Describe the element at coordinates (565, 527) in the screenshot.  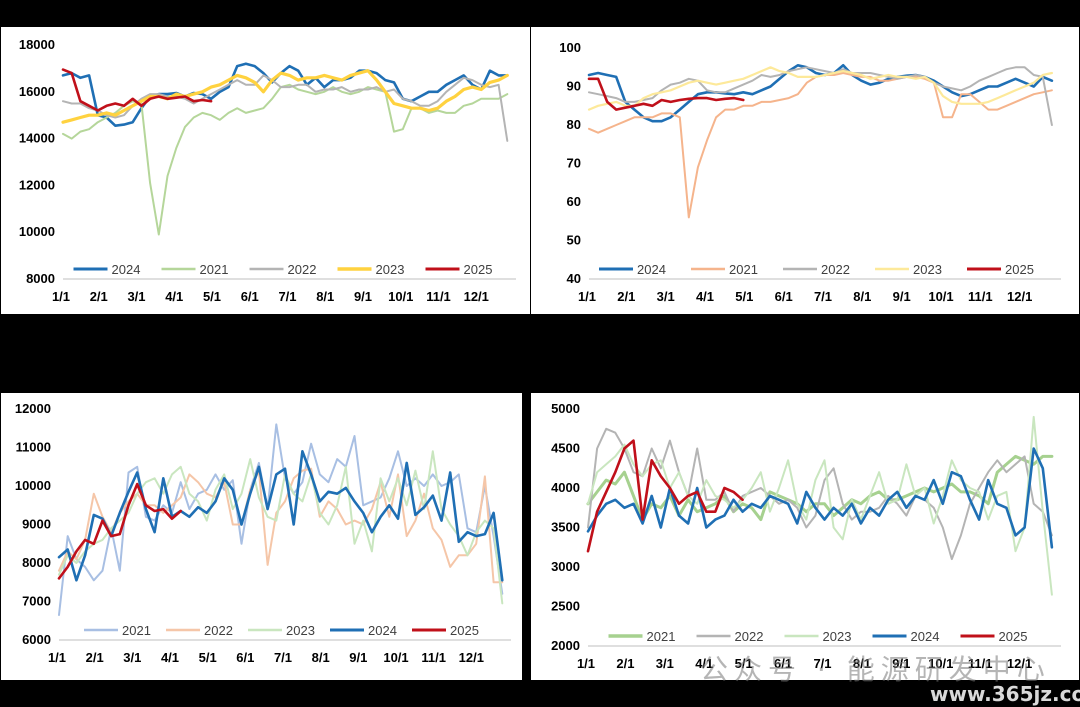
I see `y-tick-label: 3500` at that location.